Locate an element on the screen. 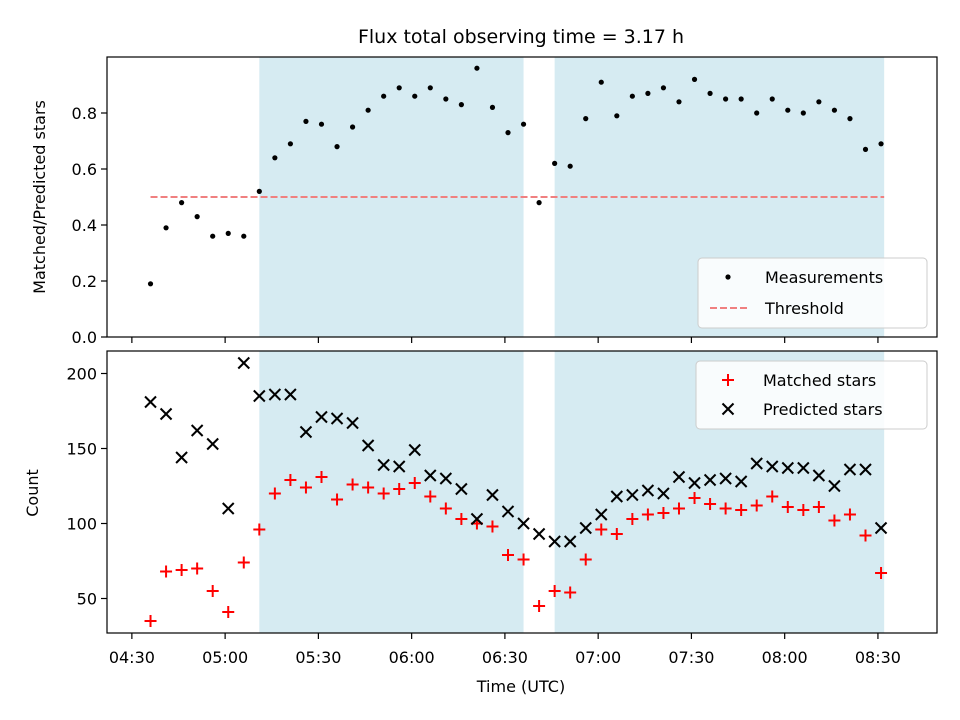  top-legend-box is located at coordinates (812, 293).